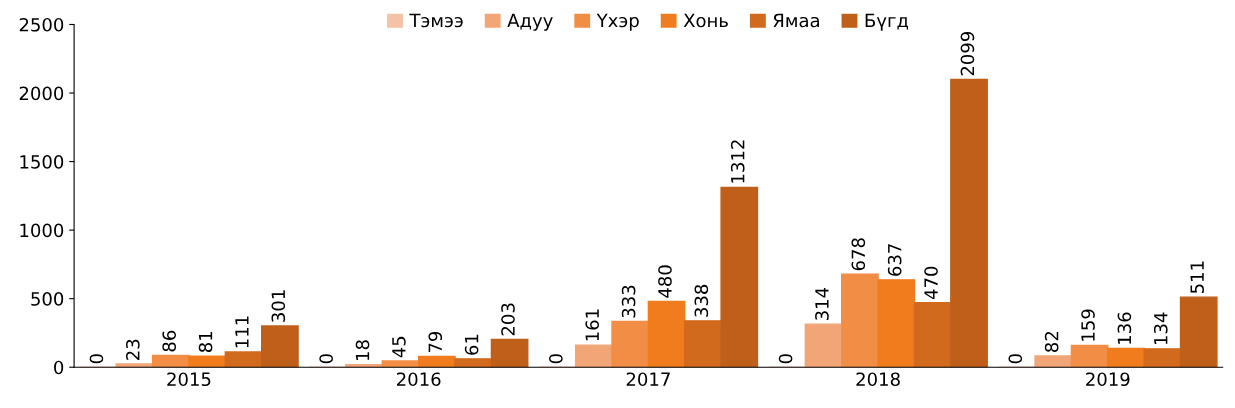 The height and width of the screenshot is (408, 1235). I want to click on data-label: 23, so click(132, 349).